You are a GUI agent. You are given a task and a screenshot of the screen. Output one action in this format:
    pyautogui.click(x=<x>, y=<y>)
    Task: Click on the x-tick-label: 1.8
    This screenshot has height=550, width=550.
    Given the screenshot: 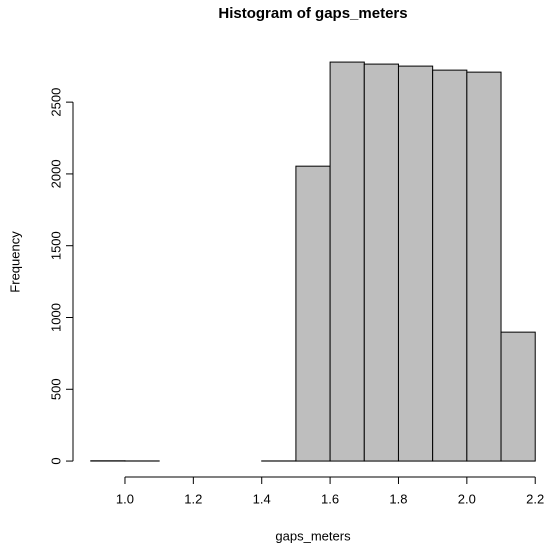 What is the action you would take?
    pyautogui.click(x=398, y=498)
    